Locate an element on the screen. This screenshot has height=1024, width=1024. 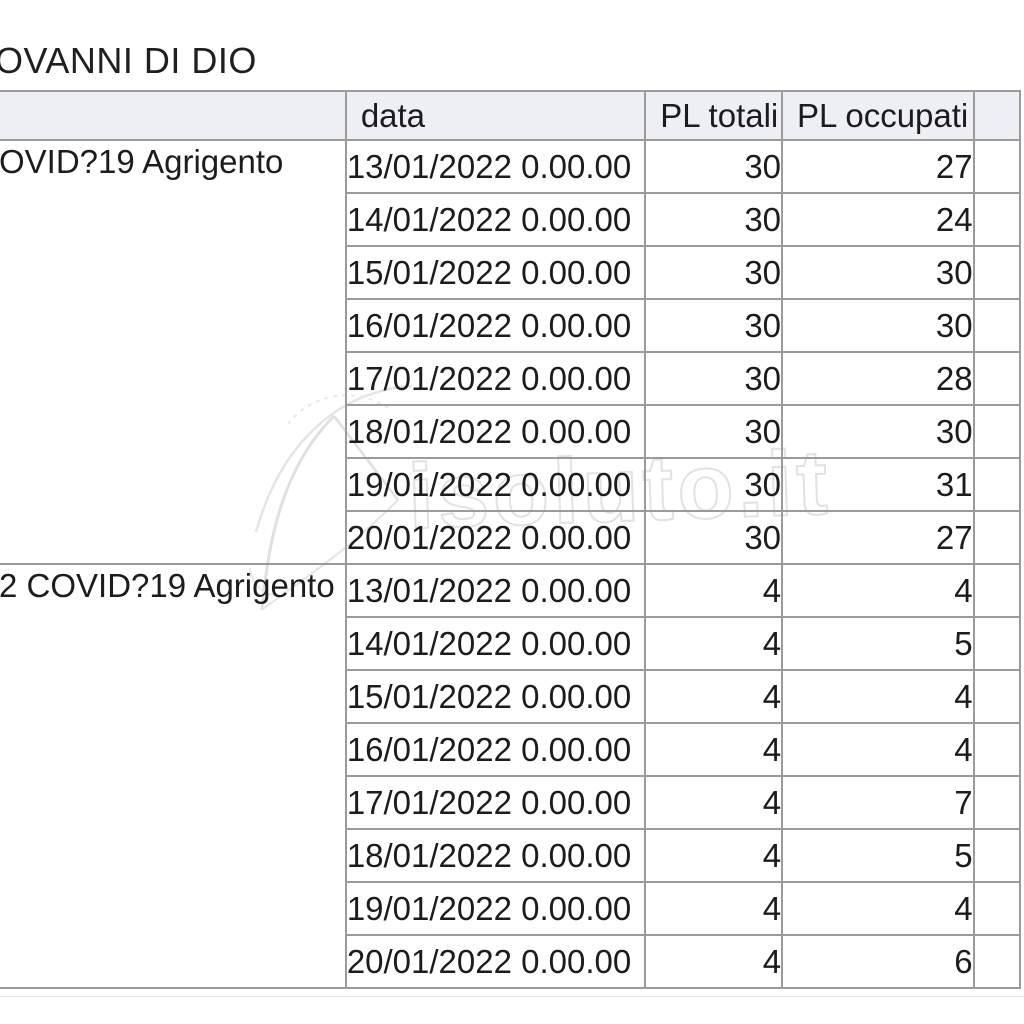
divider-line is located at coordinates (512, 996).